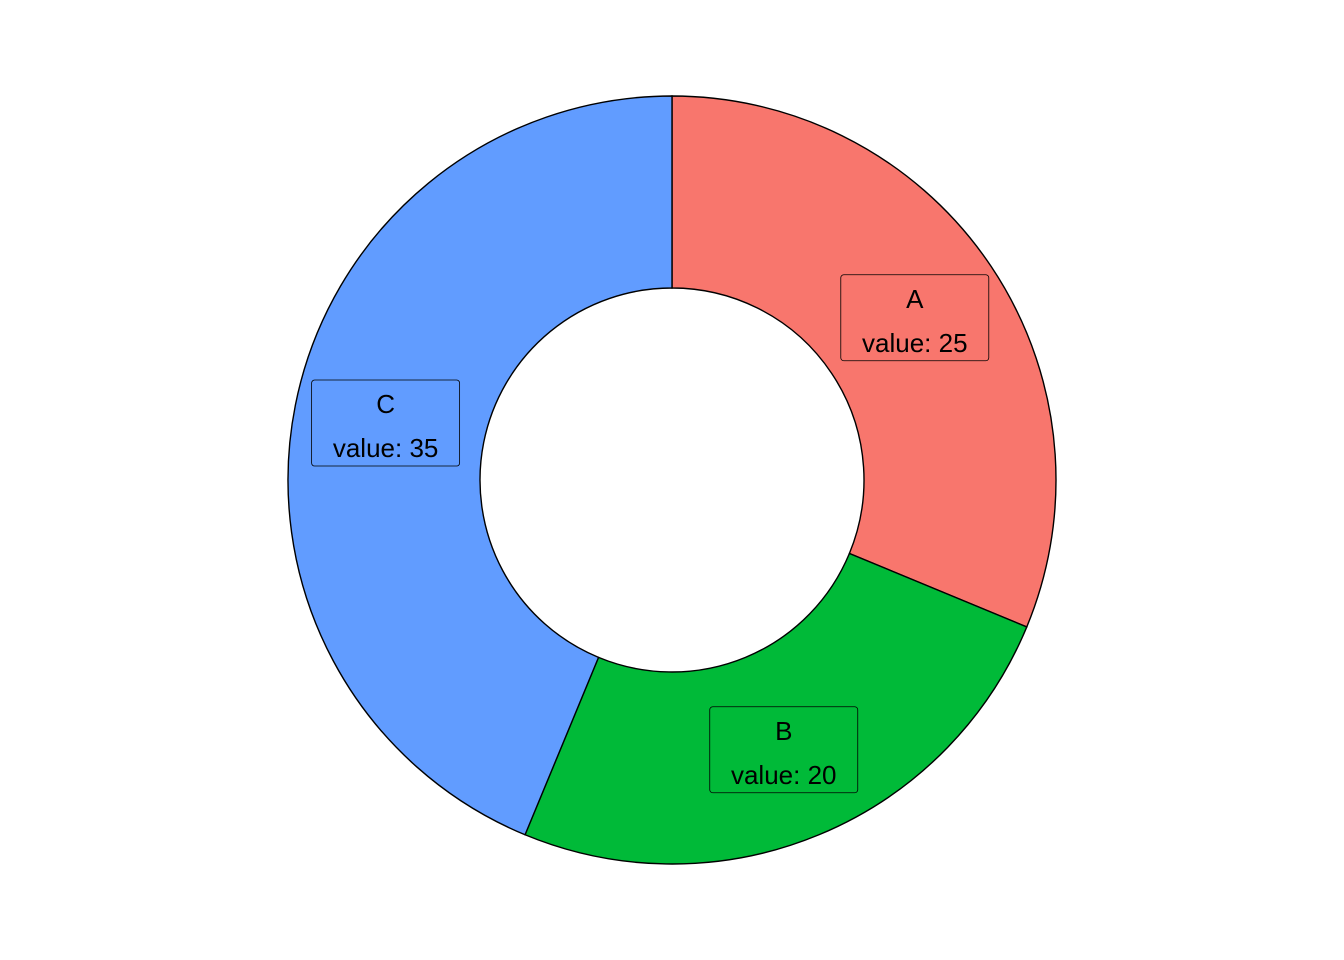 The image size is (1344, 960). What do you see at coordinates (386, 448) in the screenshot?
I see `slice-value-label: value: 35` at bounding box center [386, 448].